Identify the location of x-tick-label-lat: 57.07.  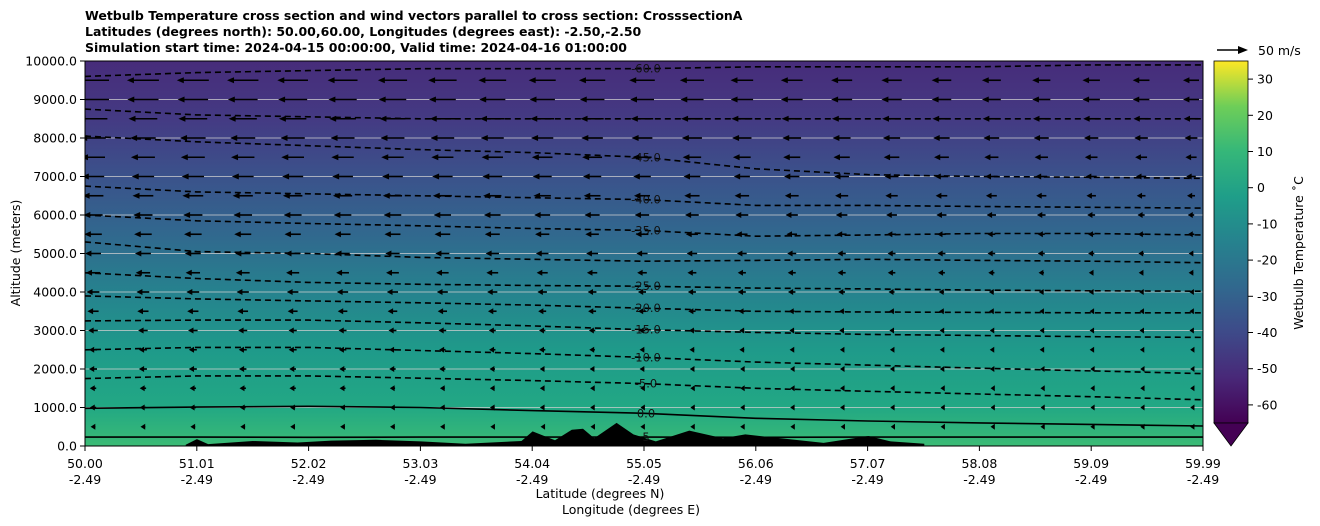
(868, 463).